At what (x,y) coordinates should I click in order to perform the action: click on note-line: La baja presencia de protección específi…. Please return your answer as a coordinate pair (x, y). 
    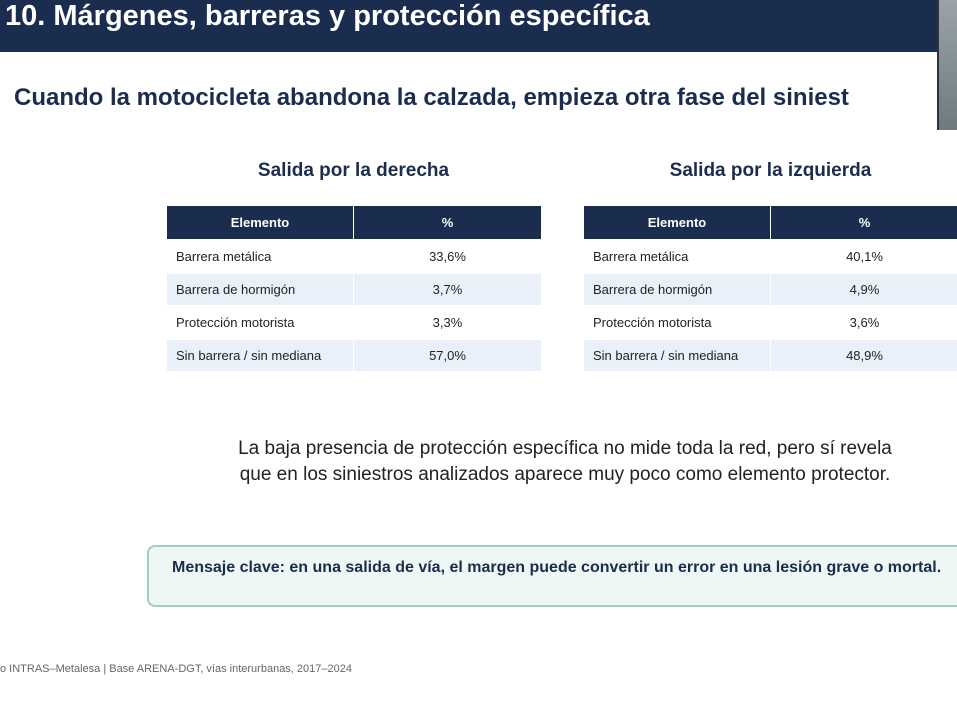
    Looking at the image, I should click on (565, 448).